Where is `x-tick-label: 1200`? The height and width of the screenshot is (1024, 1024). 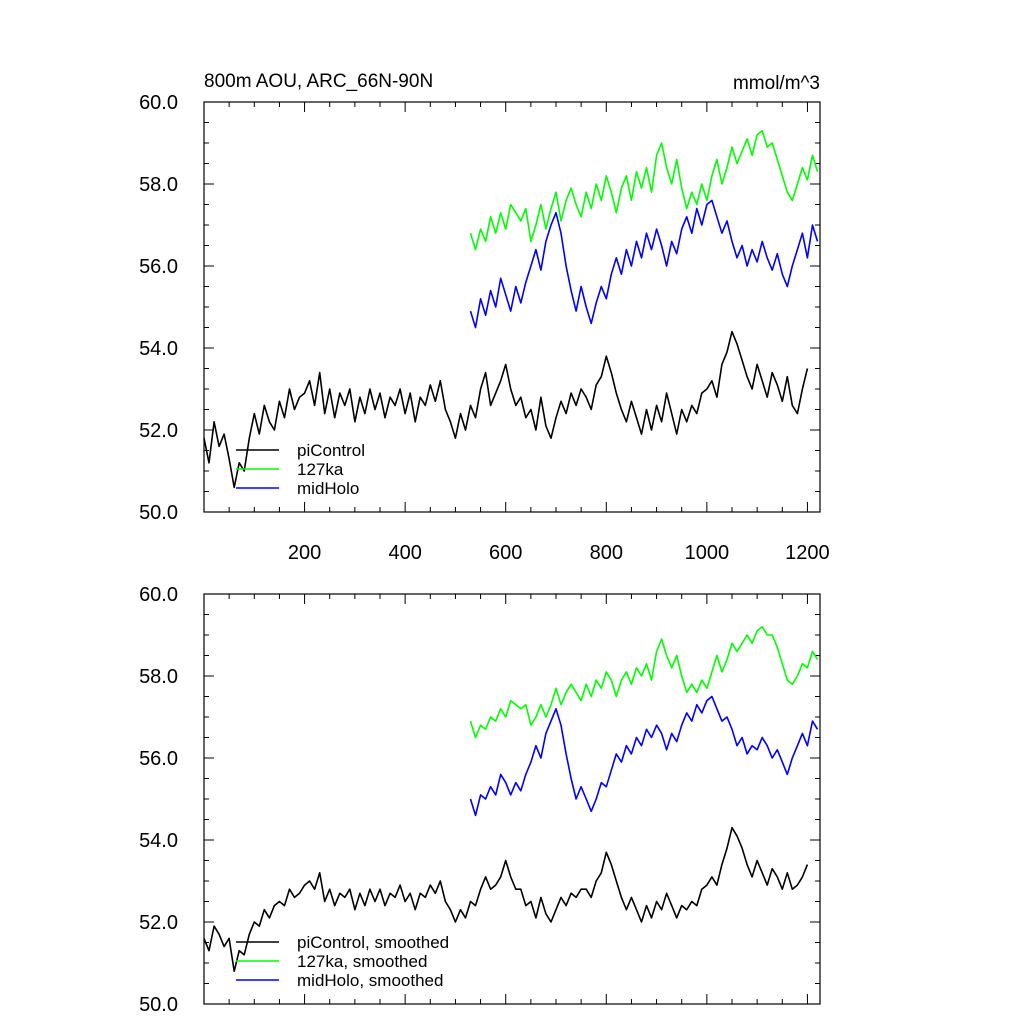
x-tick-label: 1200 is located at coordinates (807, 553).